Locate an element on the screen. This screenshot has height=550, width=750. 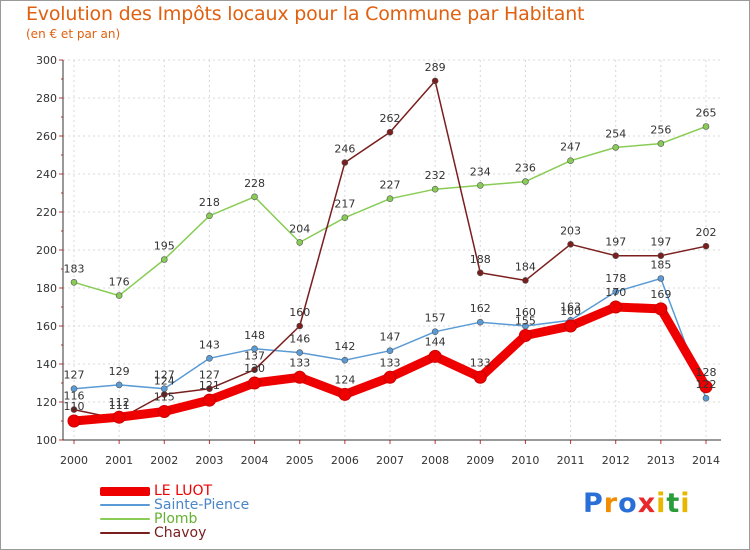
logo-letter: r is located at coordinates (611, 503).